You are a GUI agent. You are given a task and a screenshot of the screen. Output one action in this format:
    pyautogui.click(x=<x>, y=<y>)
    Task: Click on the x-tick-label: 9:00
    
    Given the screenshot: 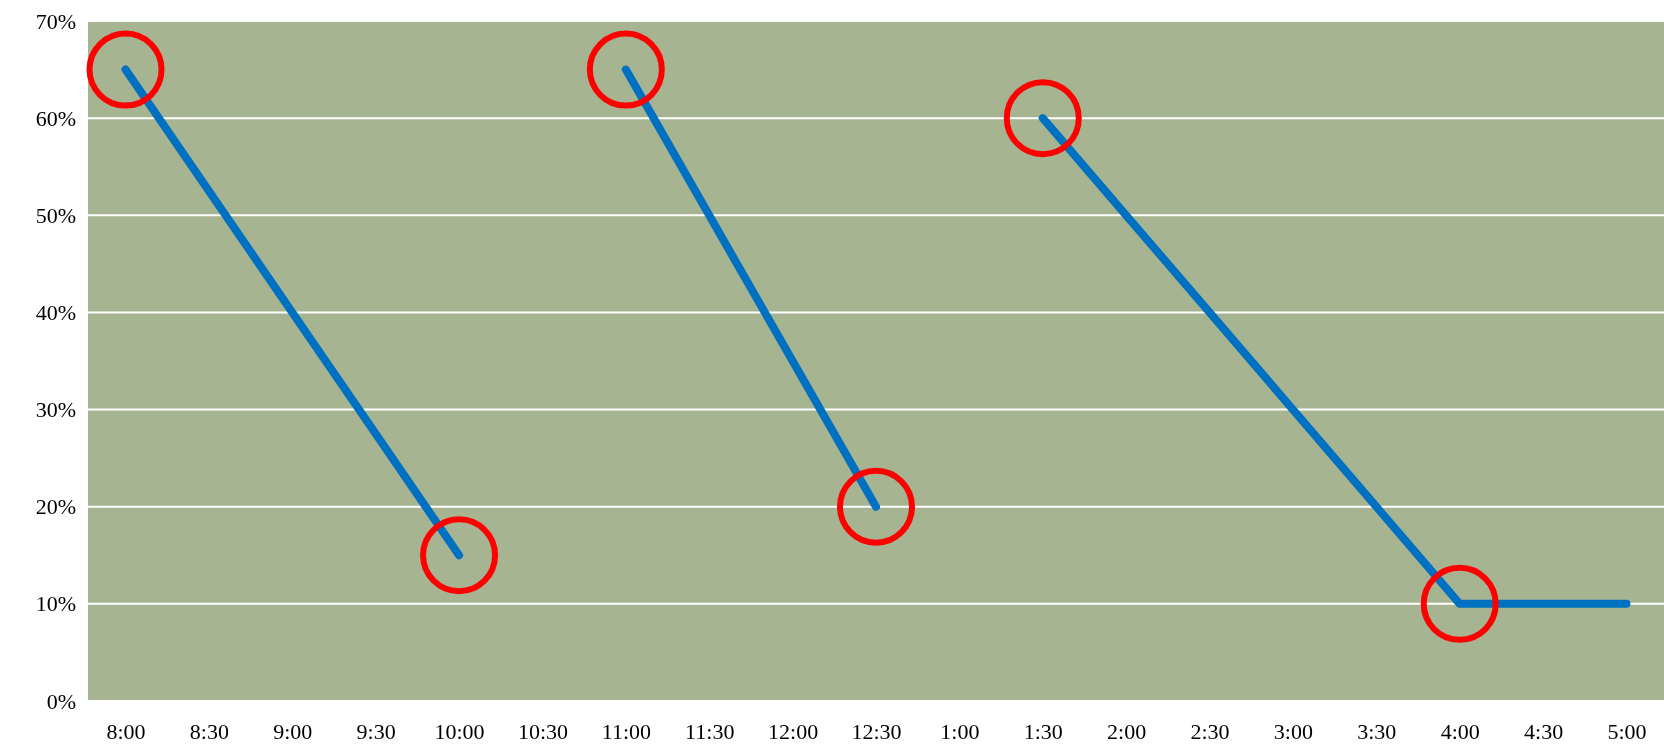 What is the action you would take?
    pyautogui.click(x=293, y=731)
    